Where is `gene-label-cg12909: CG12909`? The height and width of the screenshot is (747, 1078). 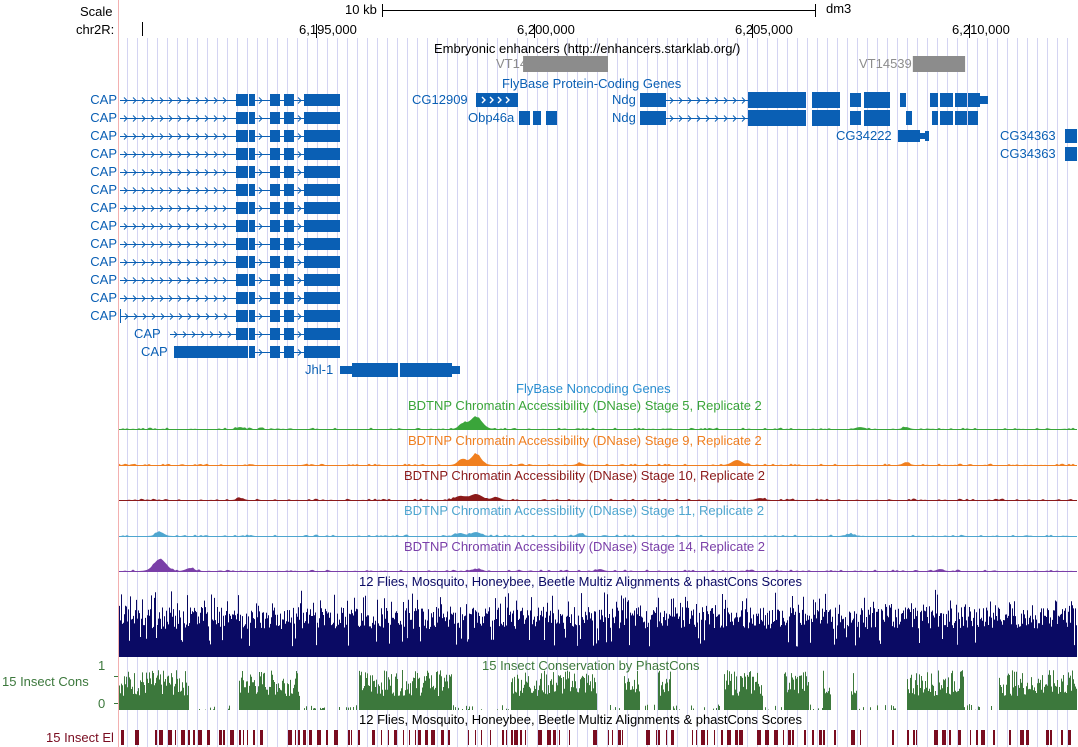 gene-label-cg12909: CG12909 is located at coordinates (440, 99).